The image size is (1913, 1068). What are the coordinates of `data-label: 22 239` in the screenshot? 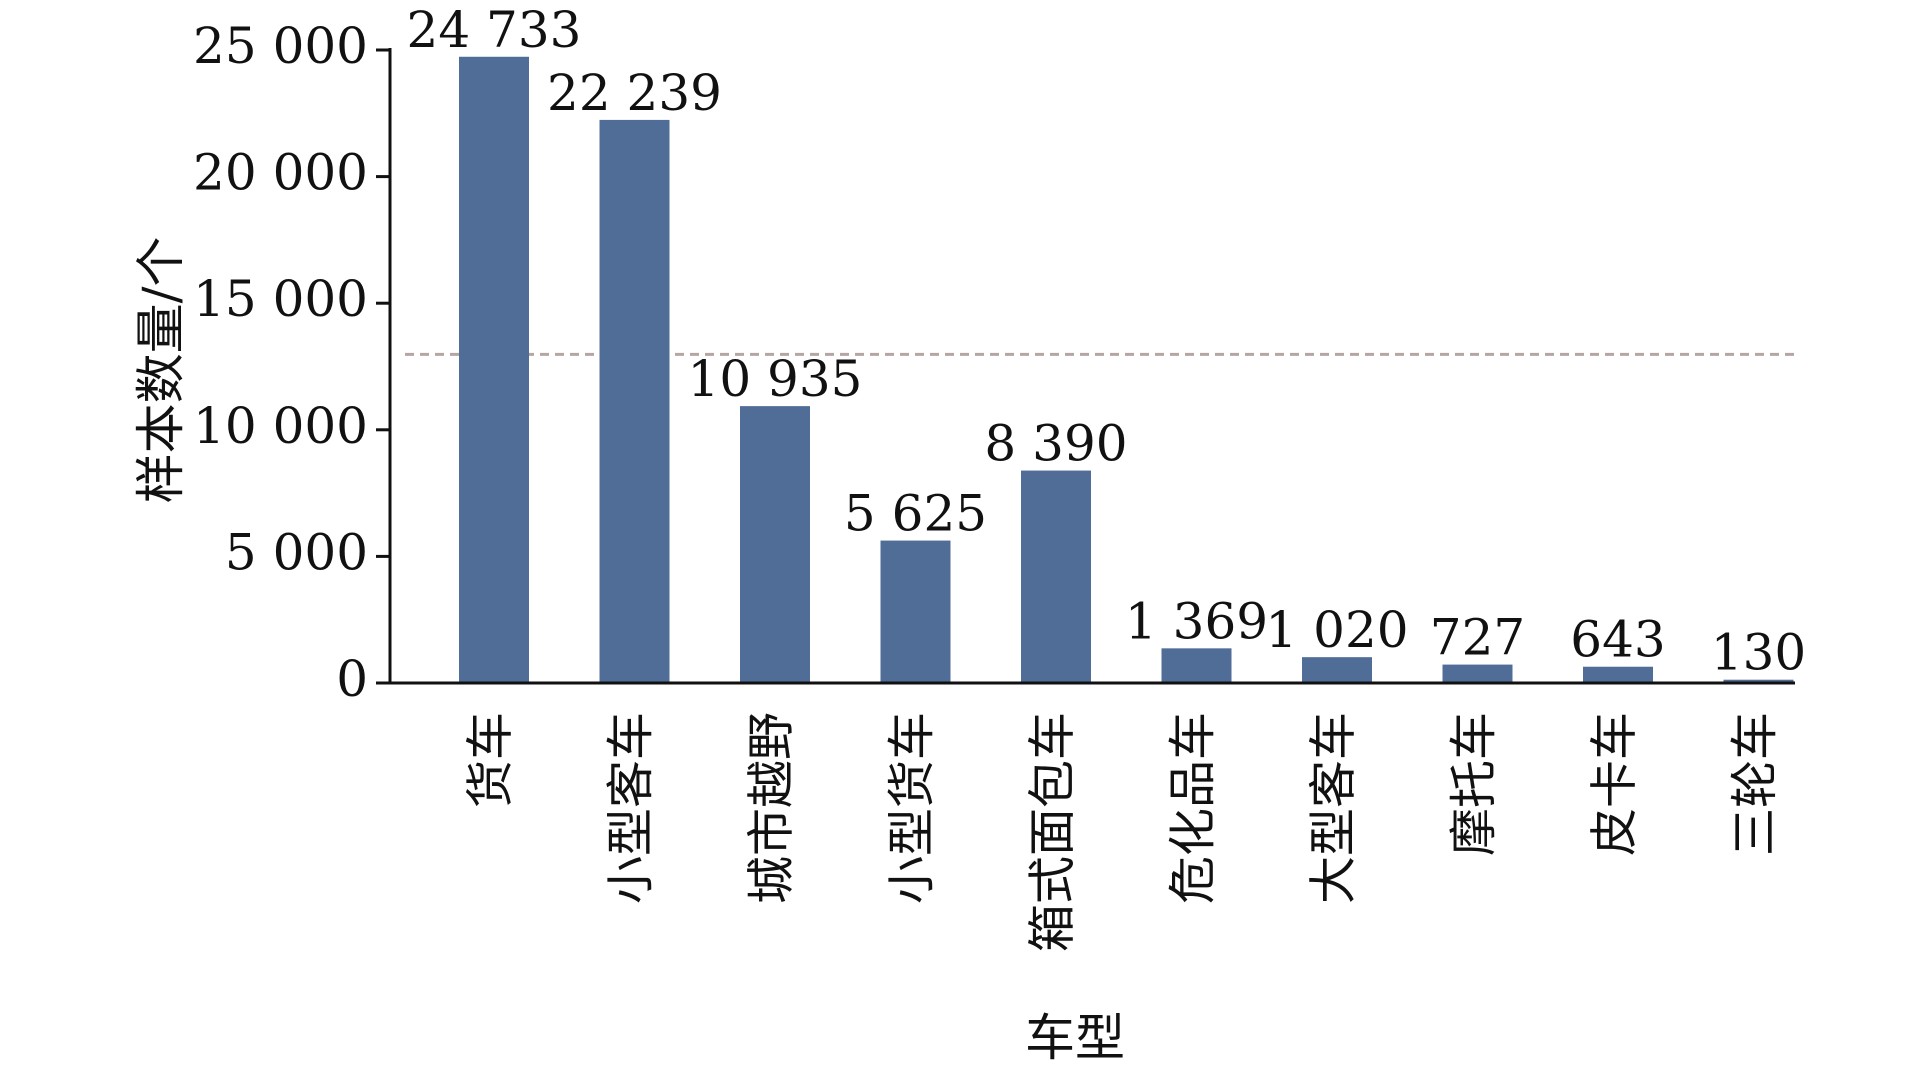 It's located at (634, 93).